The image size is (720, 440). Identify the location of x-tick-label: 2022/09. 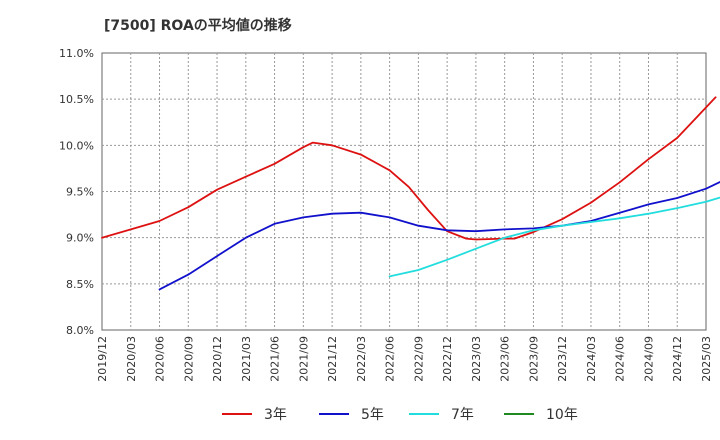
(418, 359).